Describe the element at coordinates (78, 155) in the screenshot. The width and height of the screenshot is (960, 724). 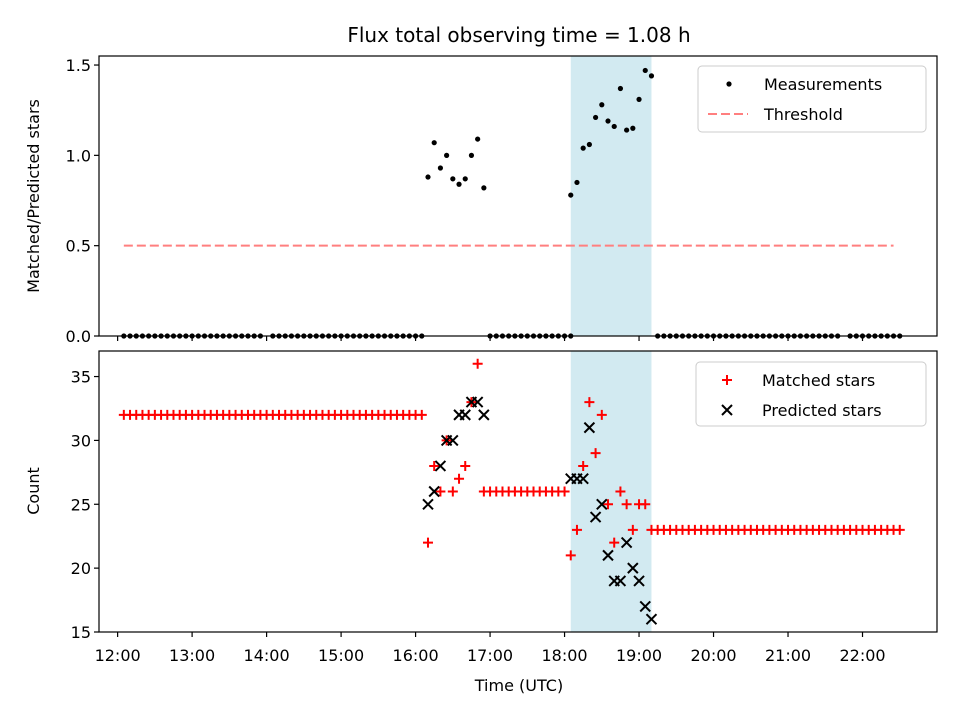
I see `top-y-tick-label: 1.0` at that location.